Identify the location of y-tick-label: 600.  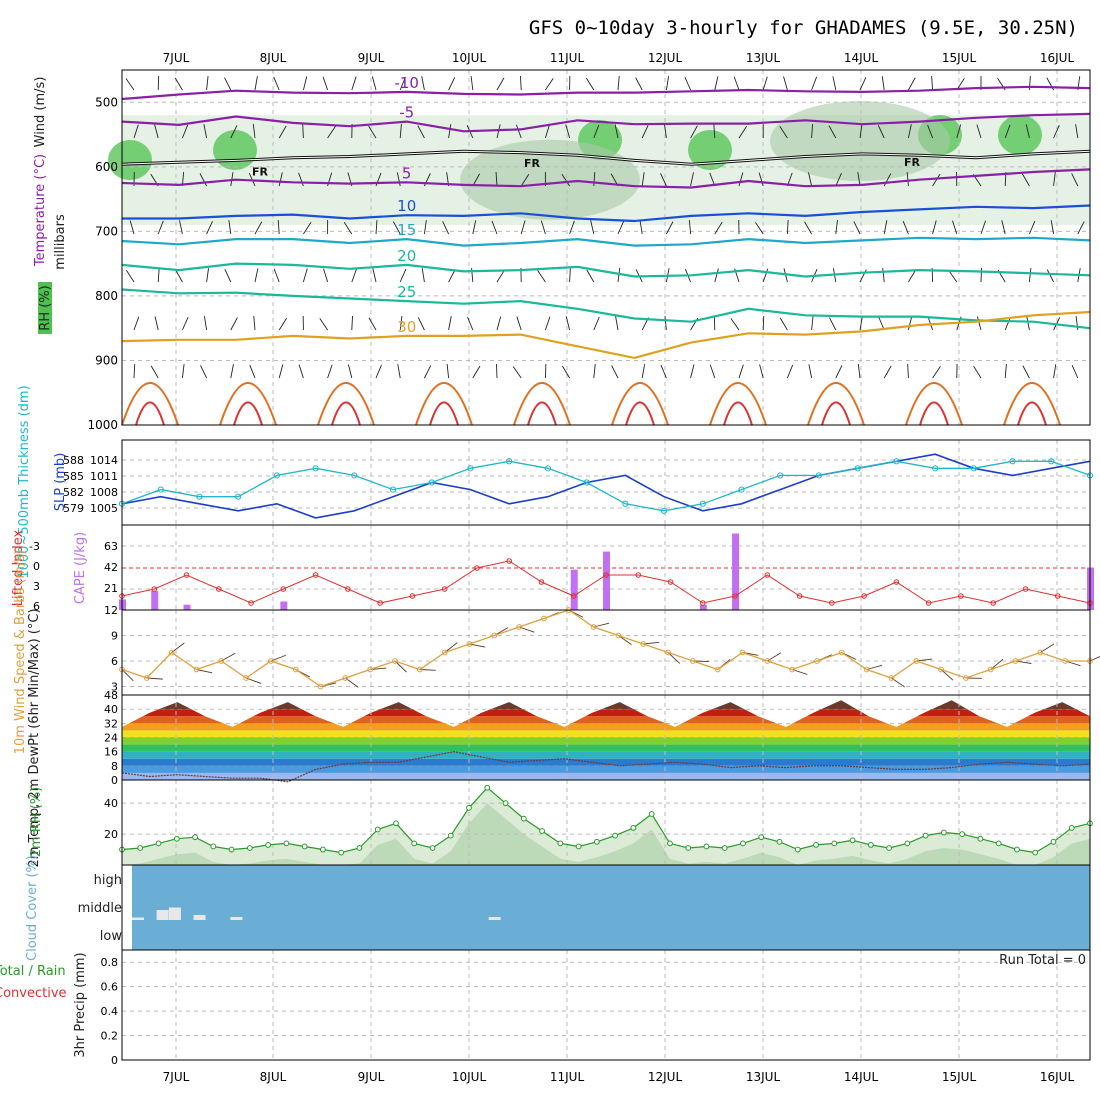
(106, 167).